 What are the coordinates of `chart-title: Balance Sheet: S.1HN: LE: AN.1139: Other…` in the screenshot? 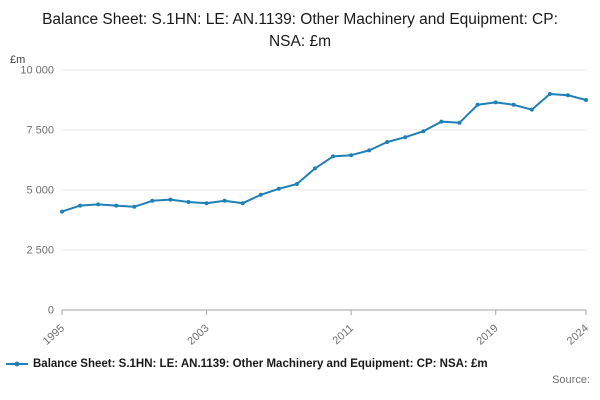 It's located at (300, 30).